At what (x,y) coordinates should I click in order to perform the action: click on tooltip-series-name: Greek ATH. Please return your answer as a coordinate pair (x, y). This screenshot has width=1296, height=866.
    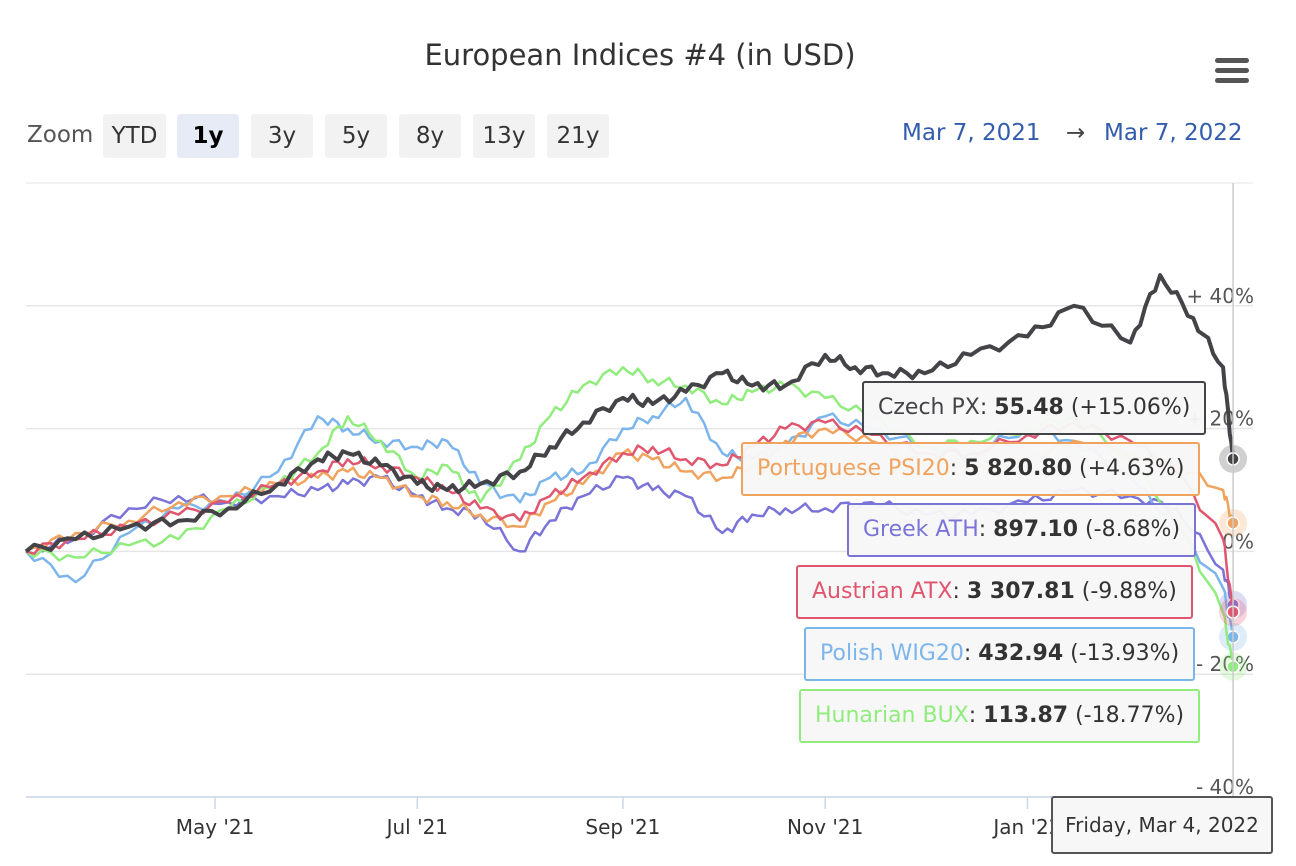
    Looking at the image, I should click on (921, 529).